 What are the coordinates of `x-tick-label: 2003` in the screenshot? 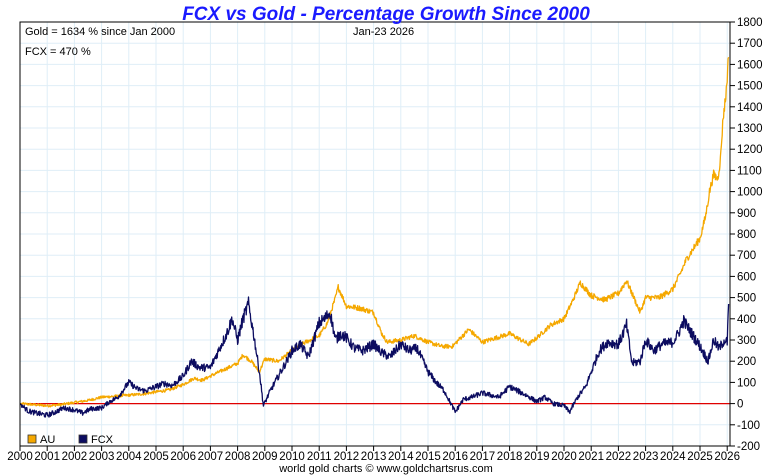 It's located at (102, 457).